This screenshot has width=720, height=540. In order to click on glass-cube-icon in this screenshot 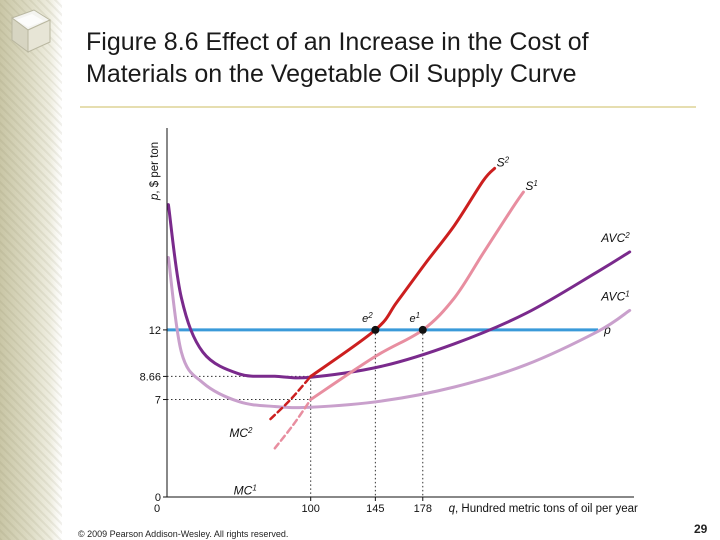, I will do `click(31, 31)`.